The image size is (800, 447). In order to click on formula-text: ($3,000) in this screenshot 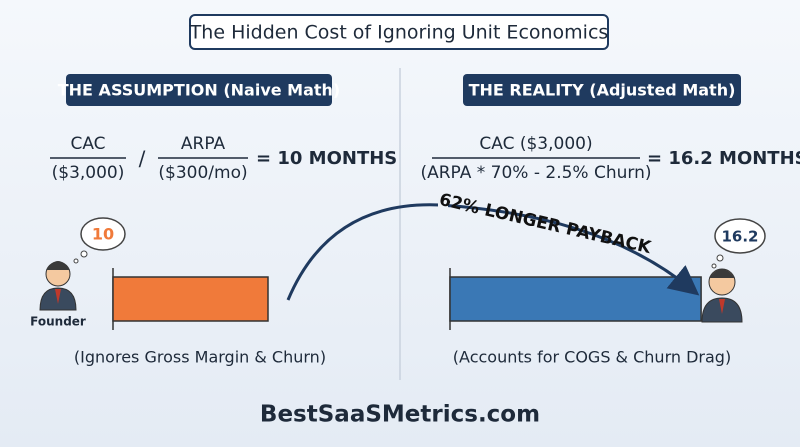, I will do `click(88, 173)`.